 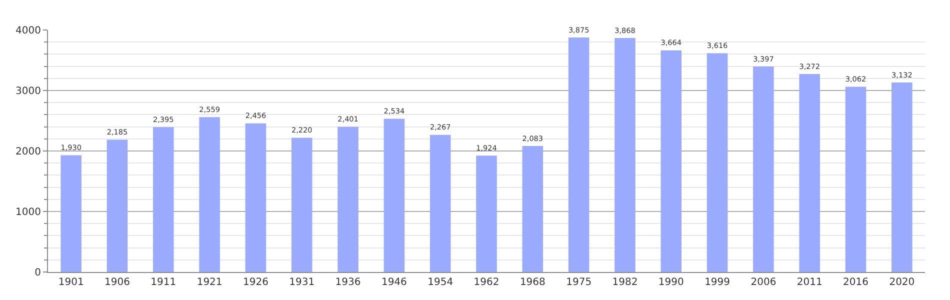 I want to click on data-label: 1,930, so click(x=71, y=147).